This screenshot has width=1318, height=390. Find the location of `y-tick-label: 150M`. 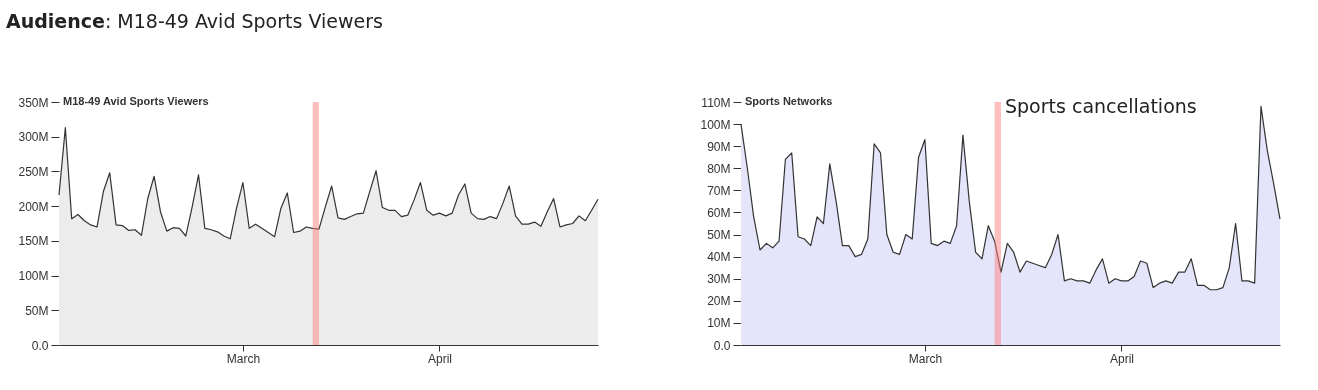

y-tick-label: 150M is located at coordinates (33, 241).